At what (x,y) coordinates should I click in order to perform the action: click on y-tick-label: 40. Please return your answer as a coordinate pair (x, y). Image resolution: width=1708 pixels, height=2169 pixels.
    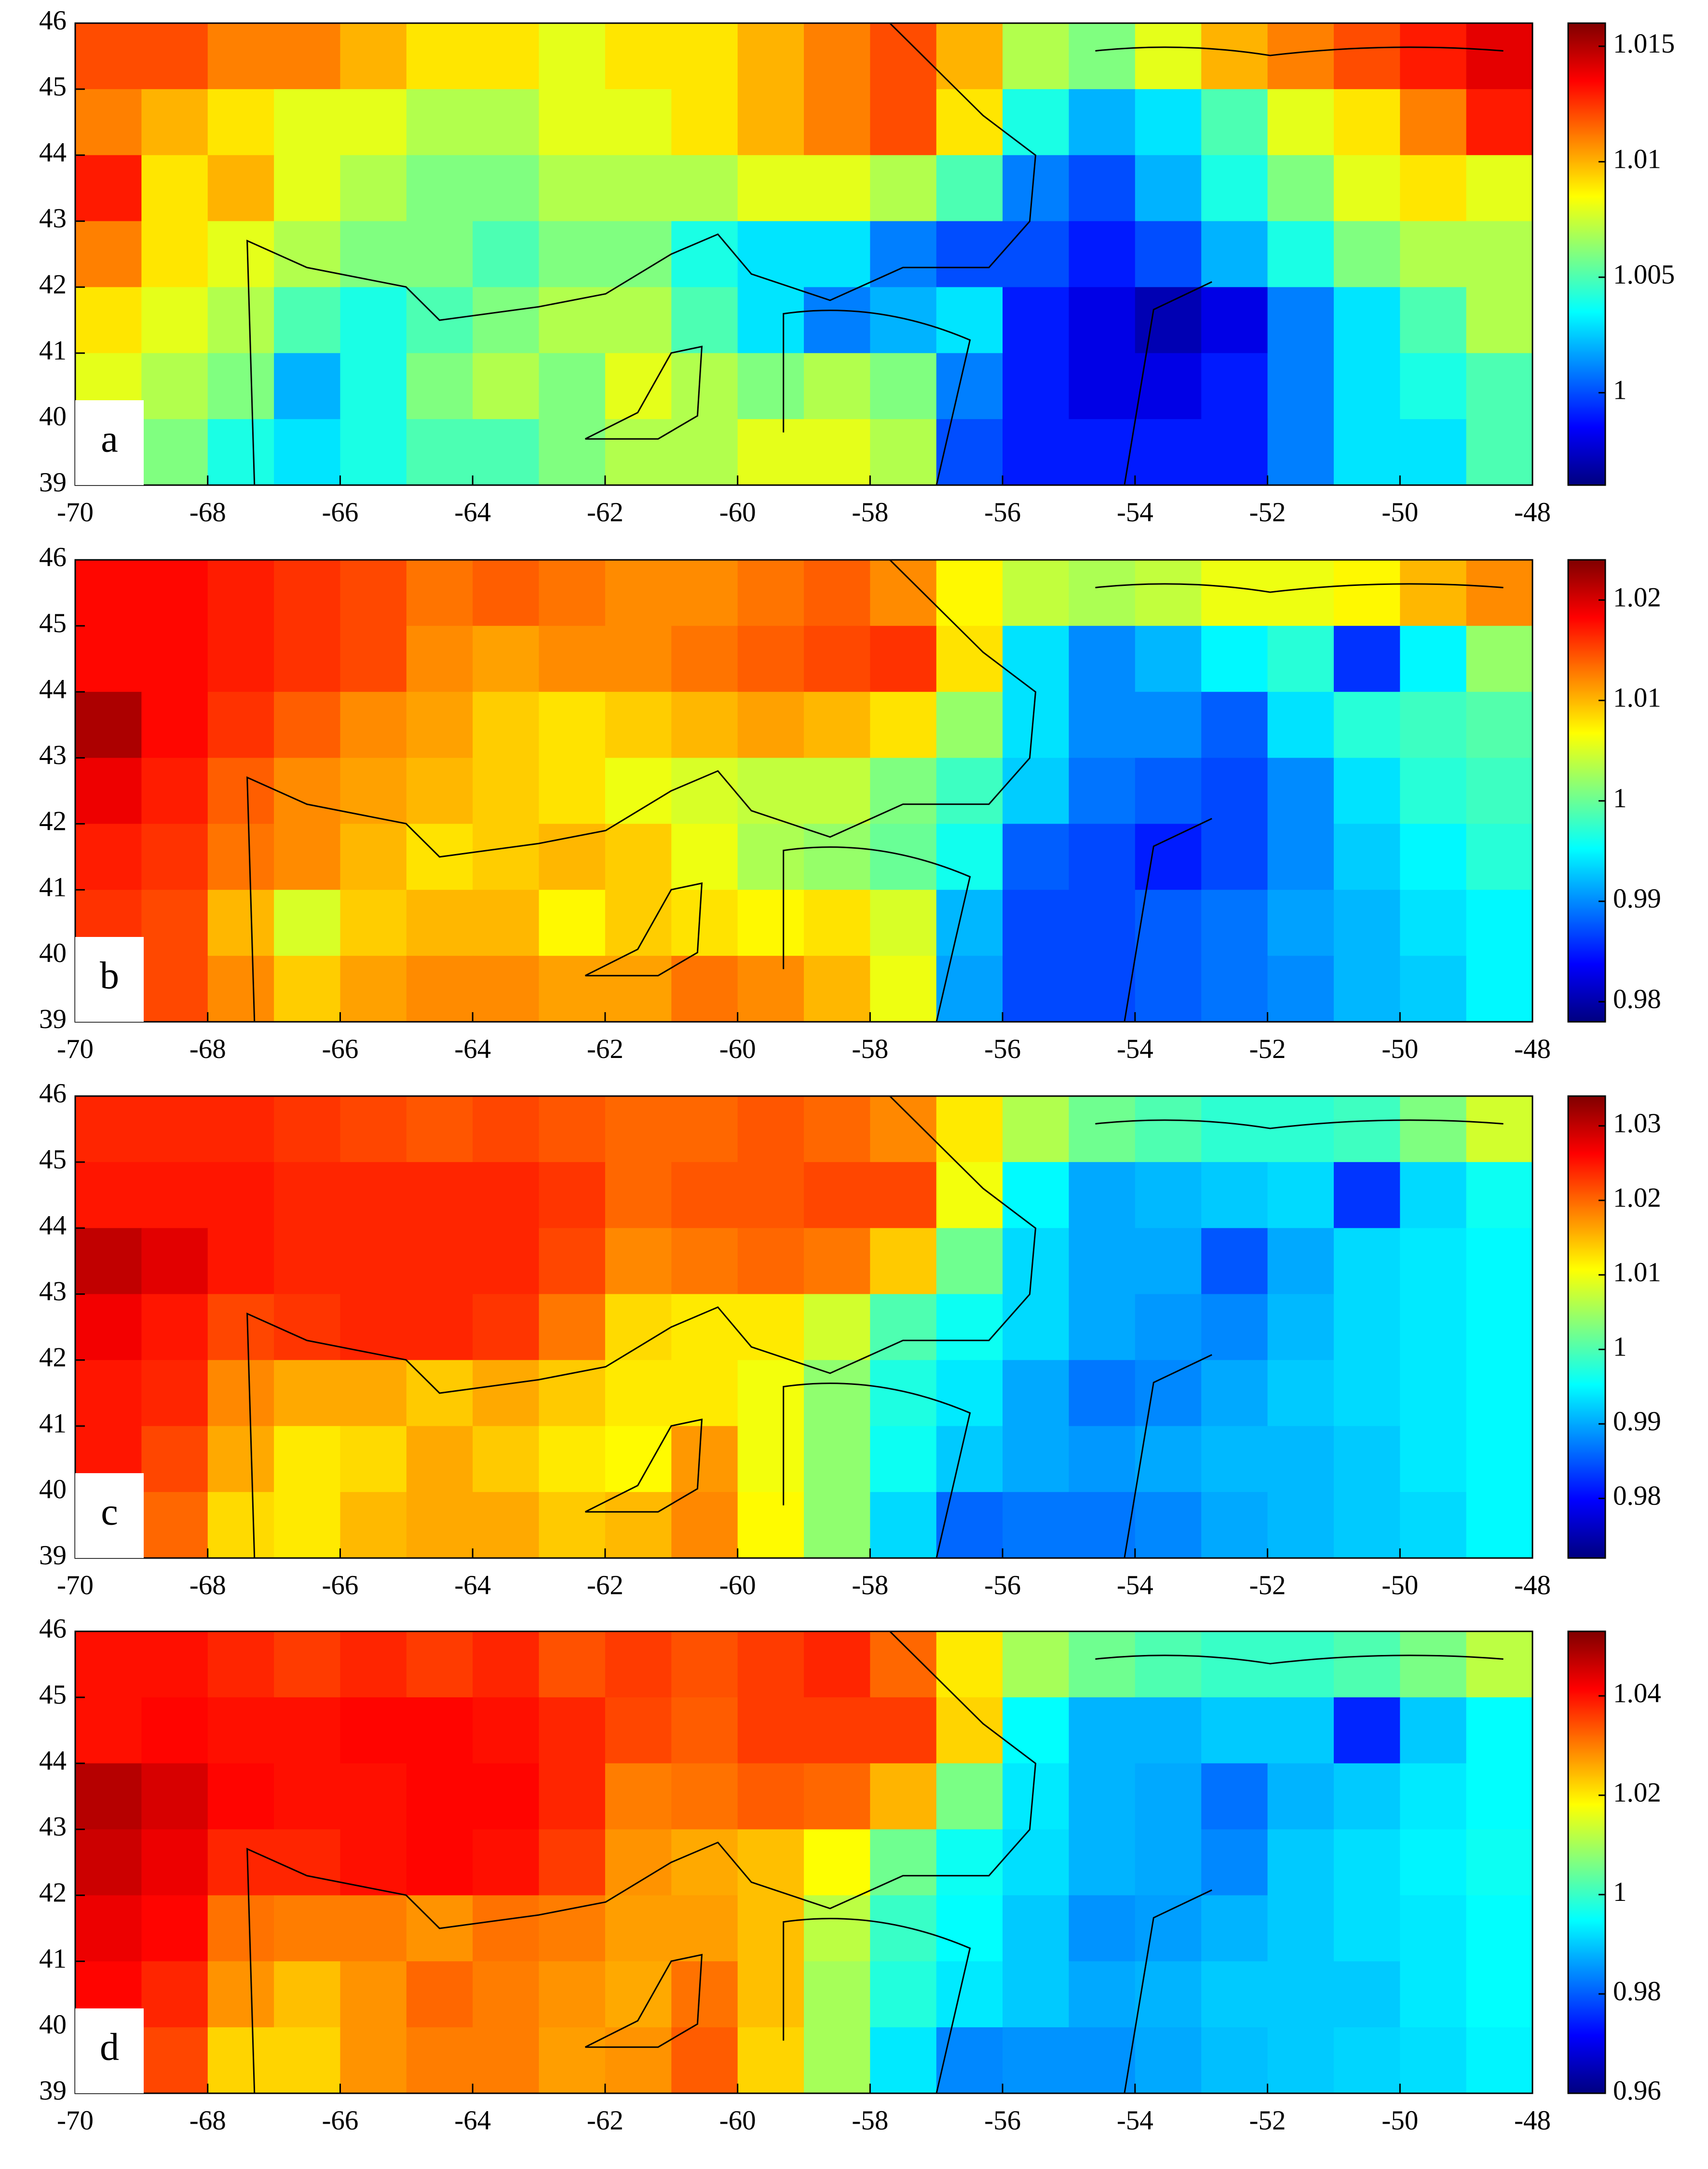
    Looking at the image, I should click on (53, 2025).